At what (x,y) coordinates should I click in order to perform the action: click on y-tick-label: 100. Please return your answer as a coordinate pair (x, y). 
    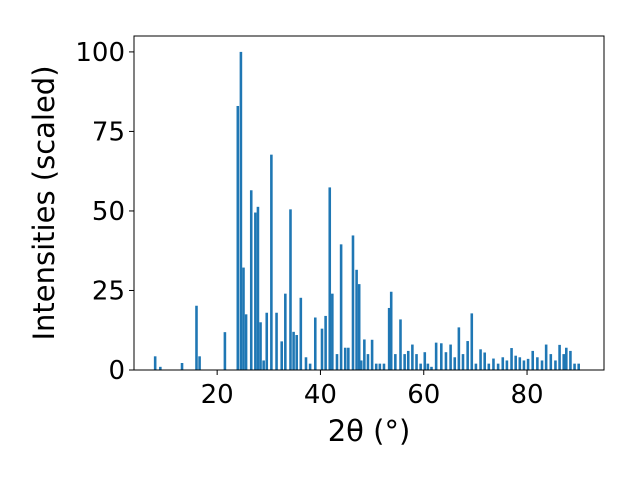
    Looking at the image, I should click on (100, 53).